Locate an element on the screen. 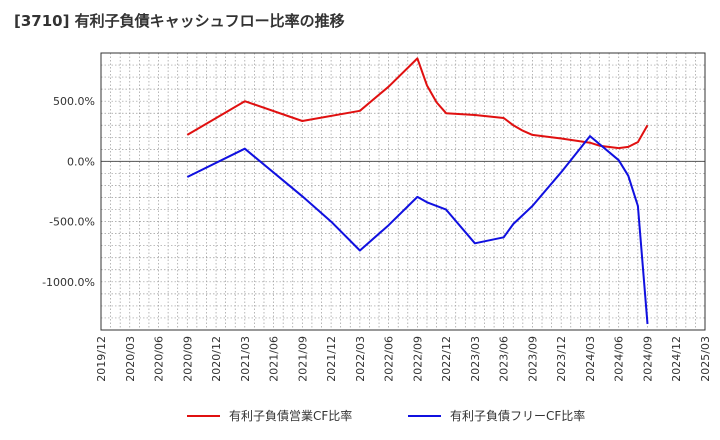  x-tick-label: 2021/06 is located at coordinates (274, 359).